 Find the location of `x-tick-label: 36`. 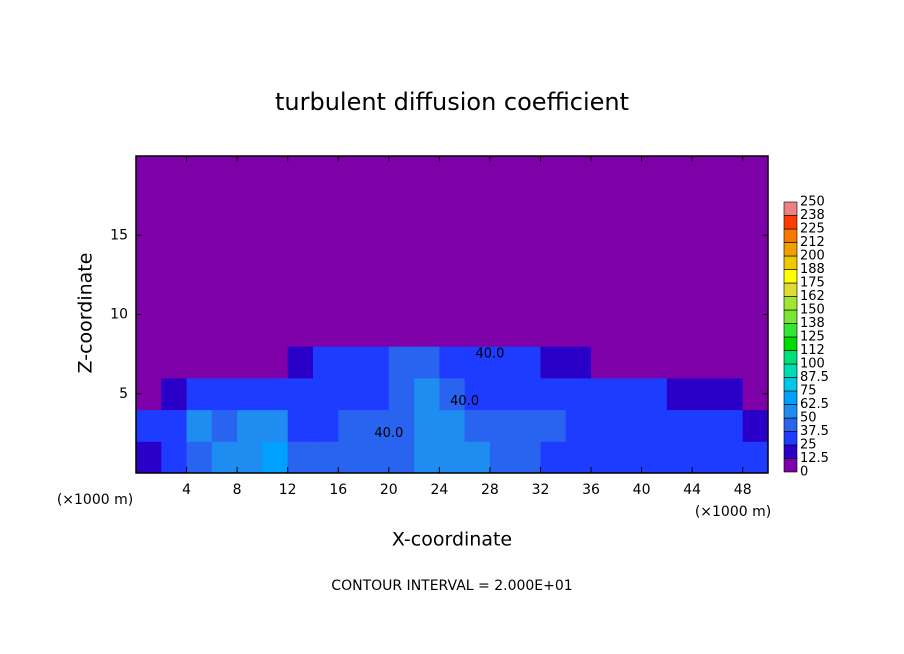

x-tick-label: 36 is located at coordinates (591, 490).